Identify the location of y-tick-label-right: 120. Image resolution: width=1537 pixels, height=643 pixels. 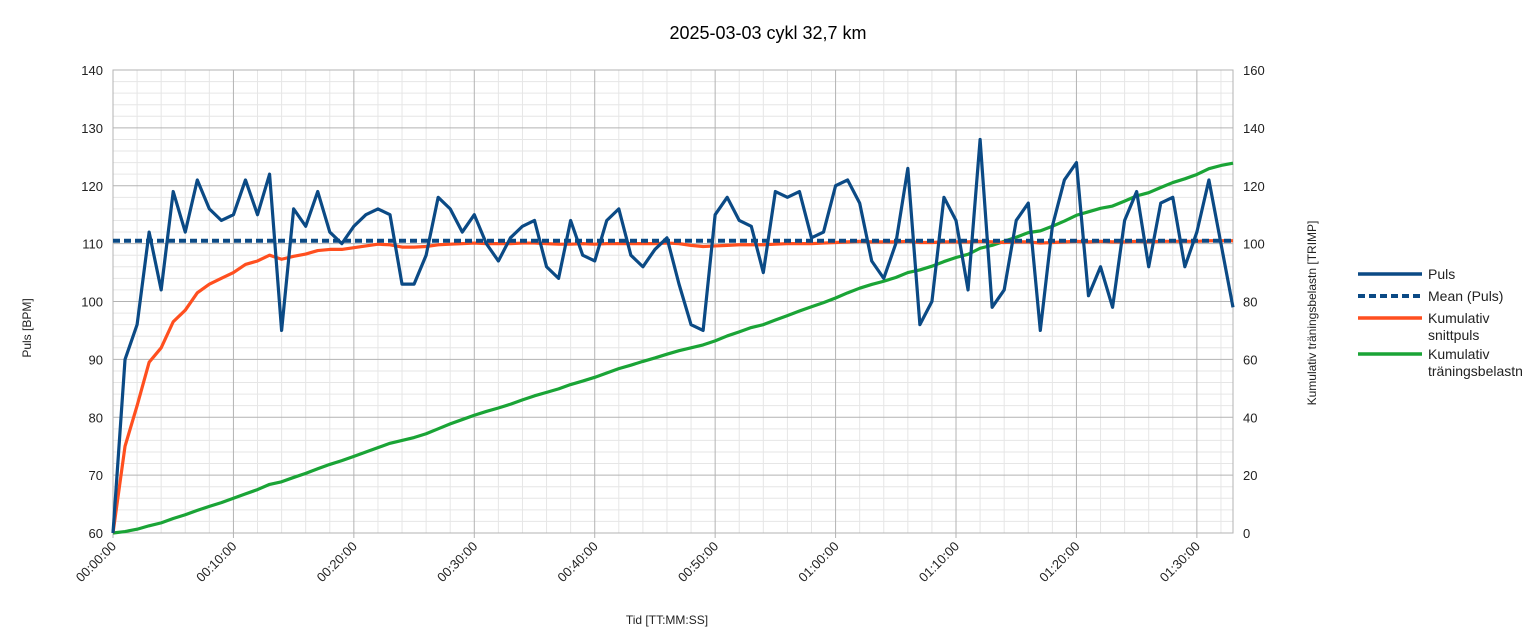
(1254, 186).